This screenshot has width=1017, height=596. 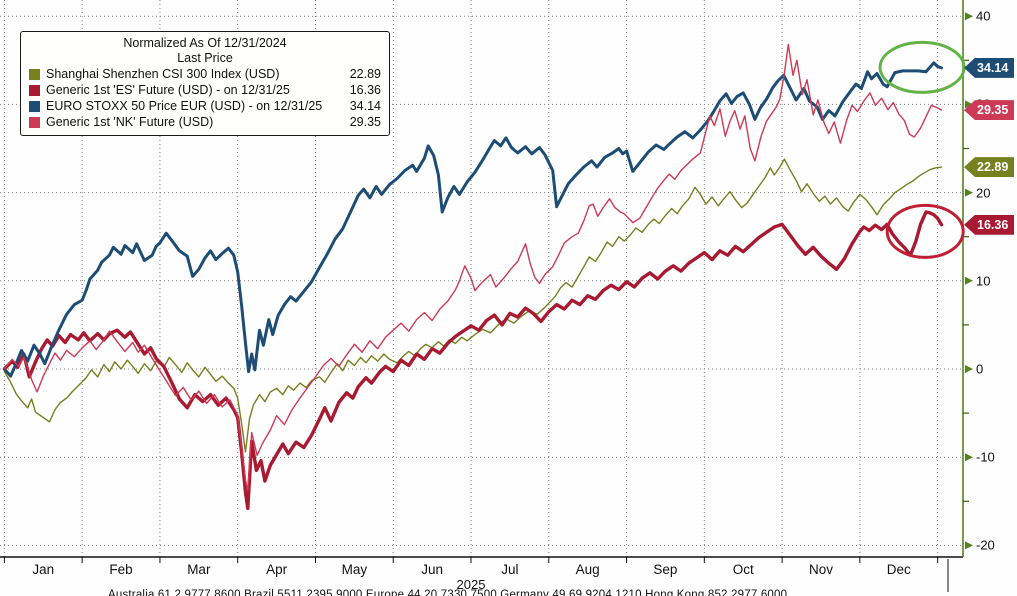 I want to click on x-tick-label-month: Jun, so click(x=432, y=569).